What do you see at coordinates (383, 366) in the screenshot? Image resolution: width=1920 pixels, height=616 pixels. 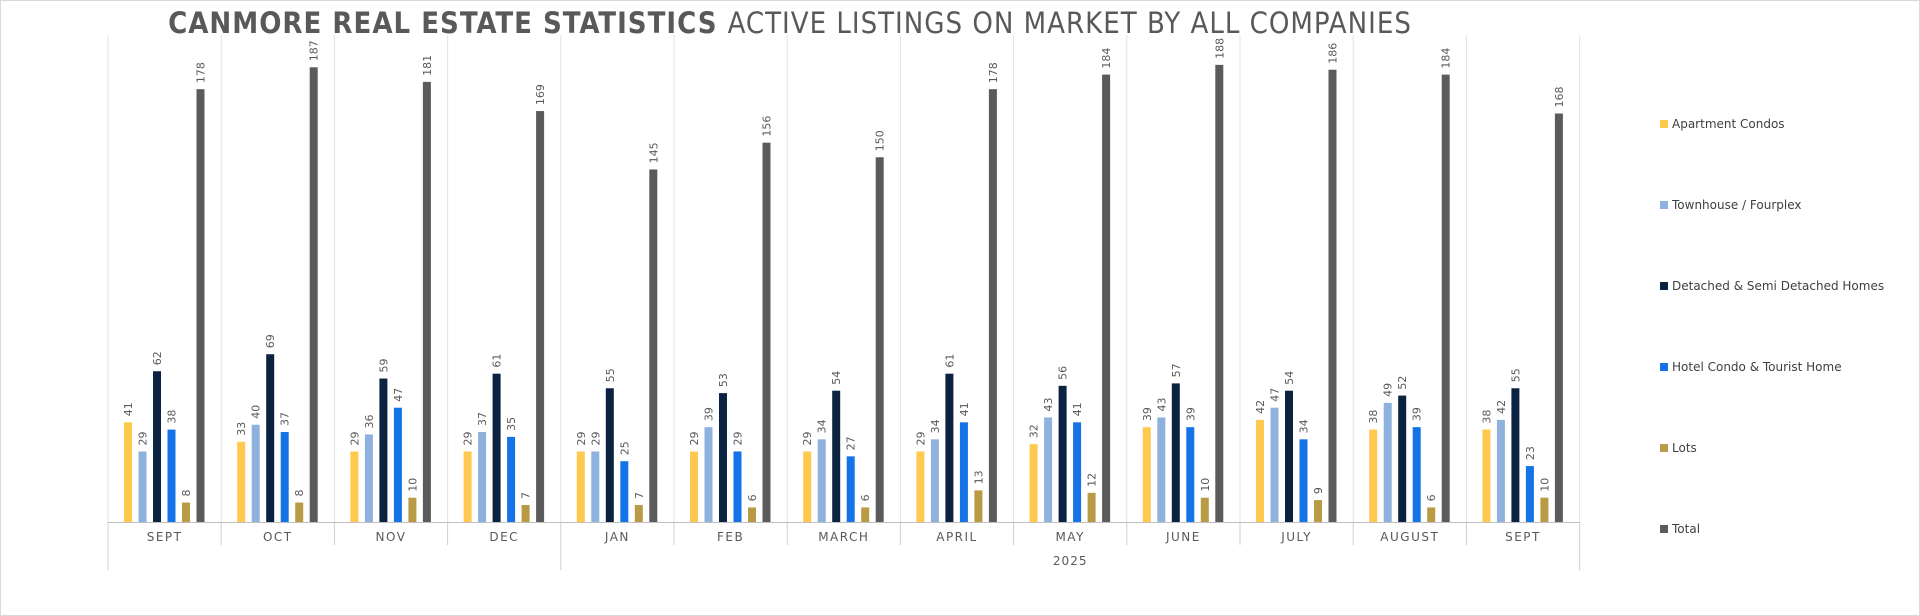 I see `data-label: 59` at bounding box center [383, 366].